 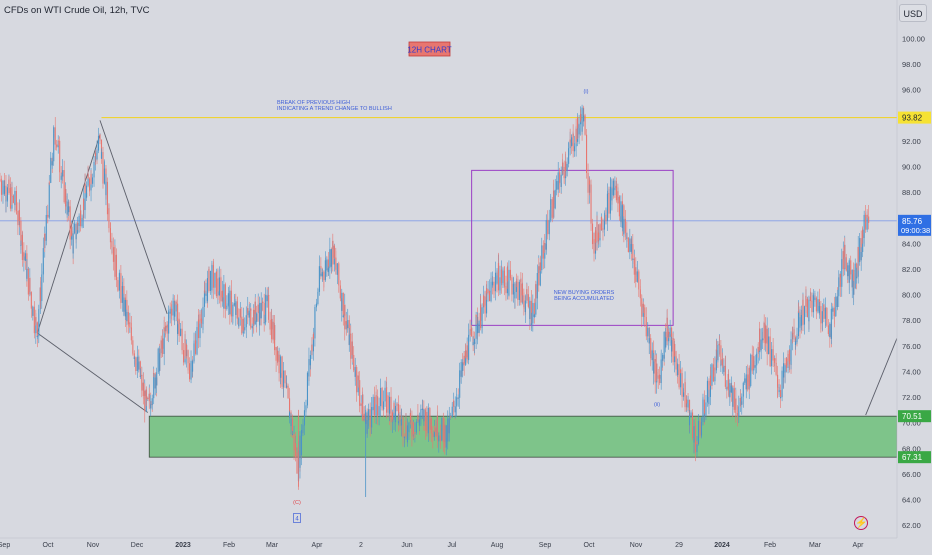 I want to click on demand-zone, so click(x=523, y=436).